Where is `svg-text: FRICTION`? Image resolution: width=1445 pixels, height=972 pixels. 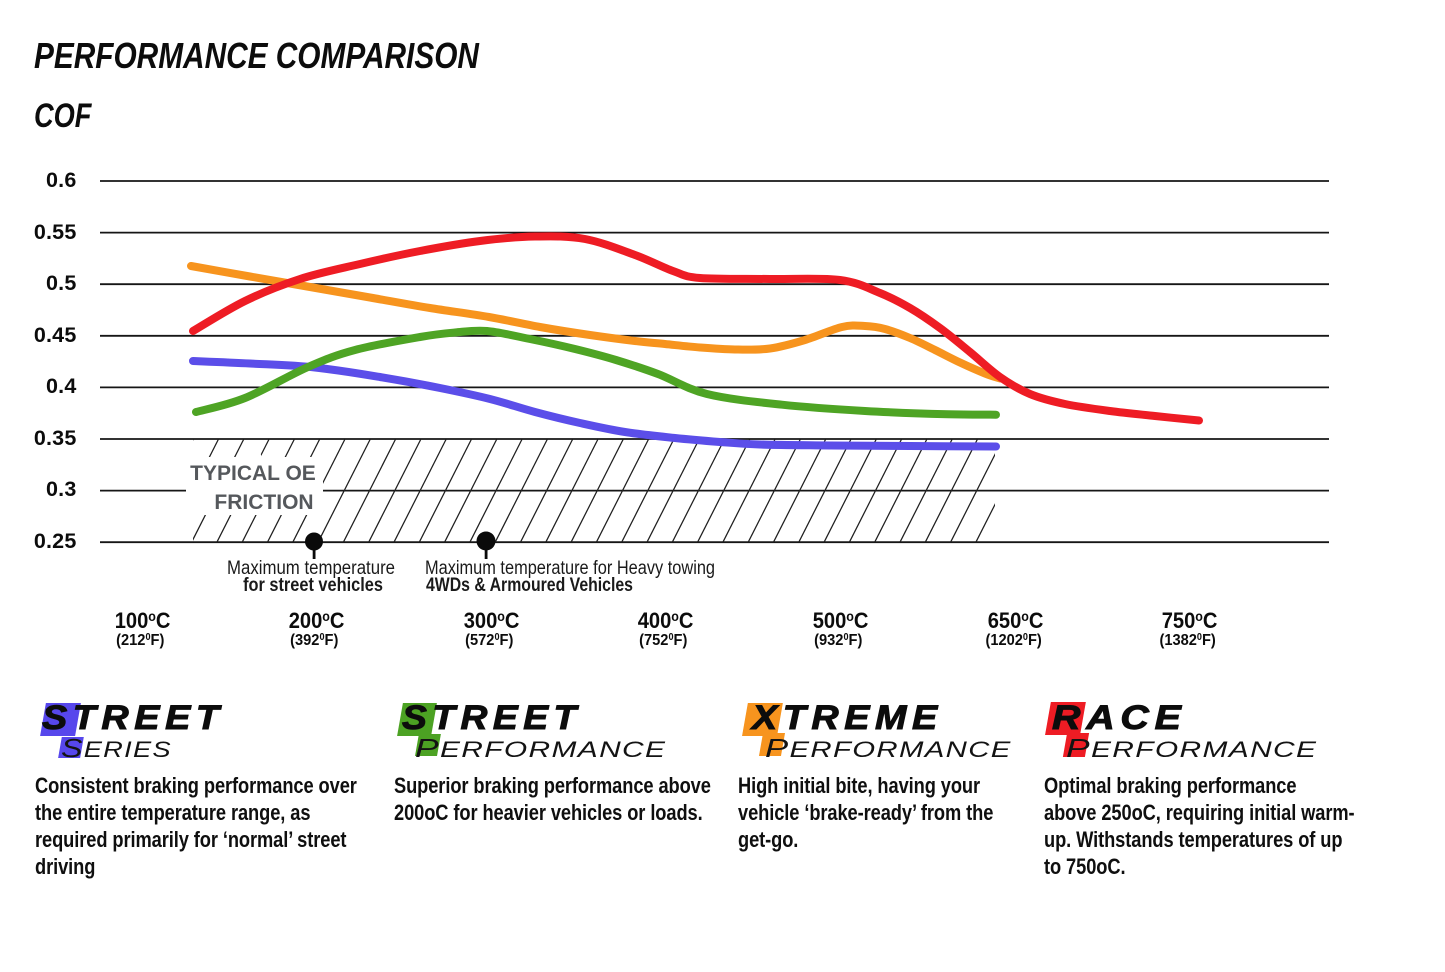
svg-text: FRICTION is located at coordinates (263, 502).